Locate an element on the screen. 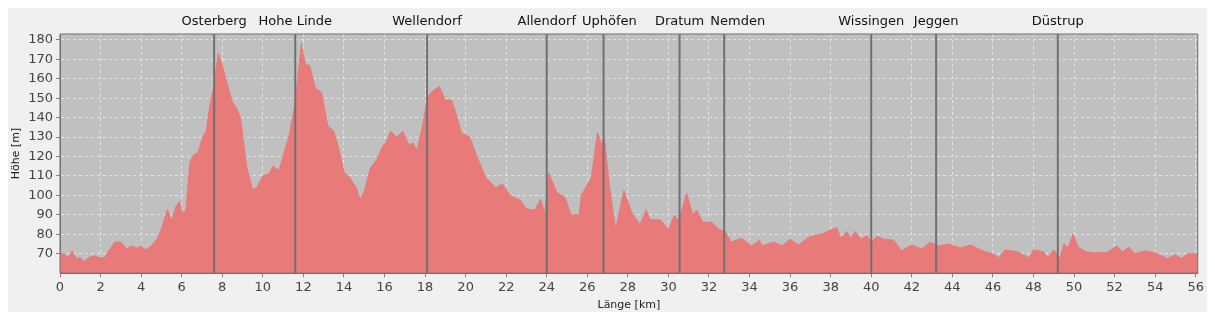  x-tick-label: 40 is located at coordinates (871, 287).